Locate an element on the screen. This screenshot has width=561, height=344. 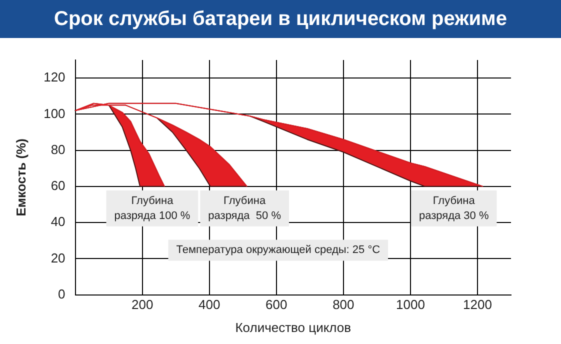
annotation: Глубина разряда 50 % is located at coordinates (245, 208).